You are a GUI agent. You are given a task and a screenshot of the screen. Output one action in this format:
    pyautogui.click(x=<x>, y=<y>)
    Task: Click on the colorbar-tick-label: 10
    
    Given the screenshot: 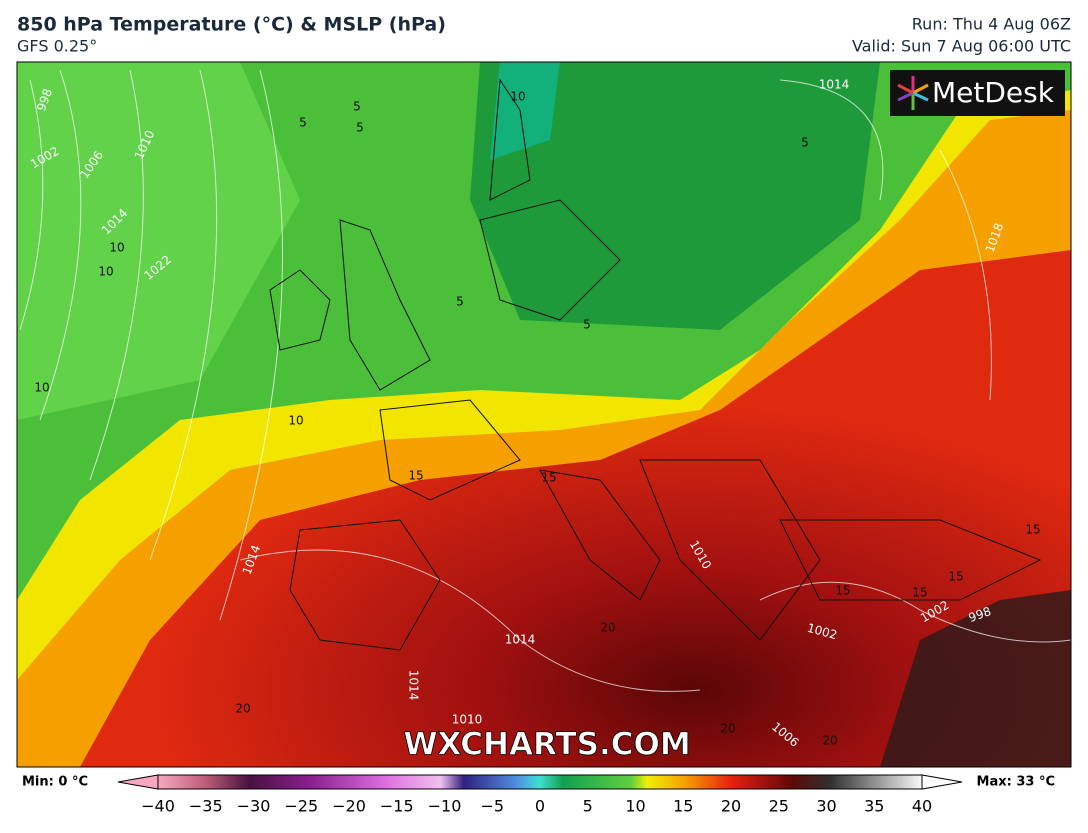 What is the action you would take?
    pyautogui.click(x=635, y=806)
    